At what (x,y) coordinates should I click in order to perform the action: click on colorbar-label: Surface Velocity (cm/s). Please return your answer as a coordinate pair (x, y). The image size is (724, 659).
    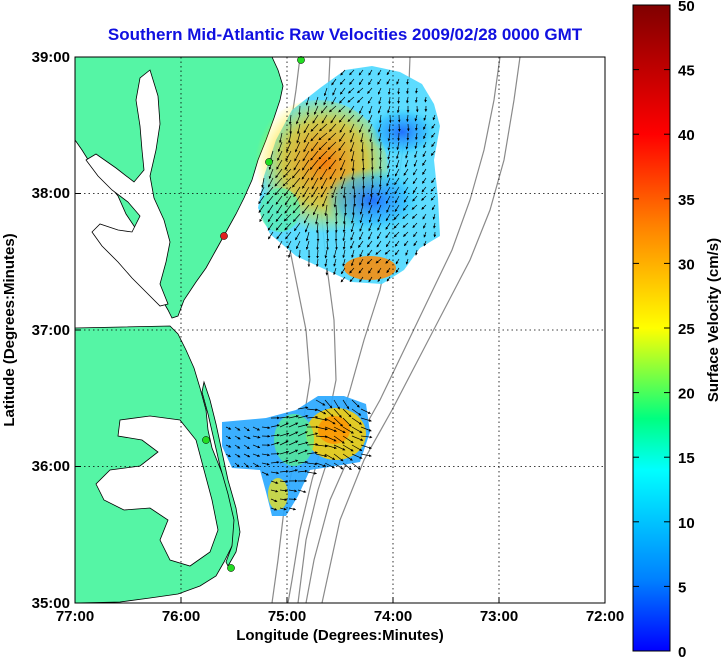
    Looking at the image, I should click on (713, 320).